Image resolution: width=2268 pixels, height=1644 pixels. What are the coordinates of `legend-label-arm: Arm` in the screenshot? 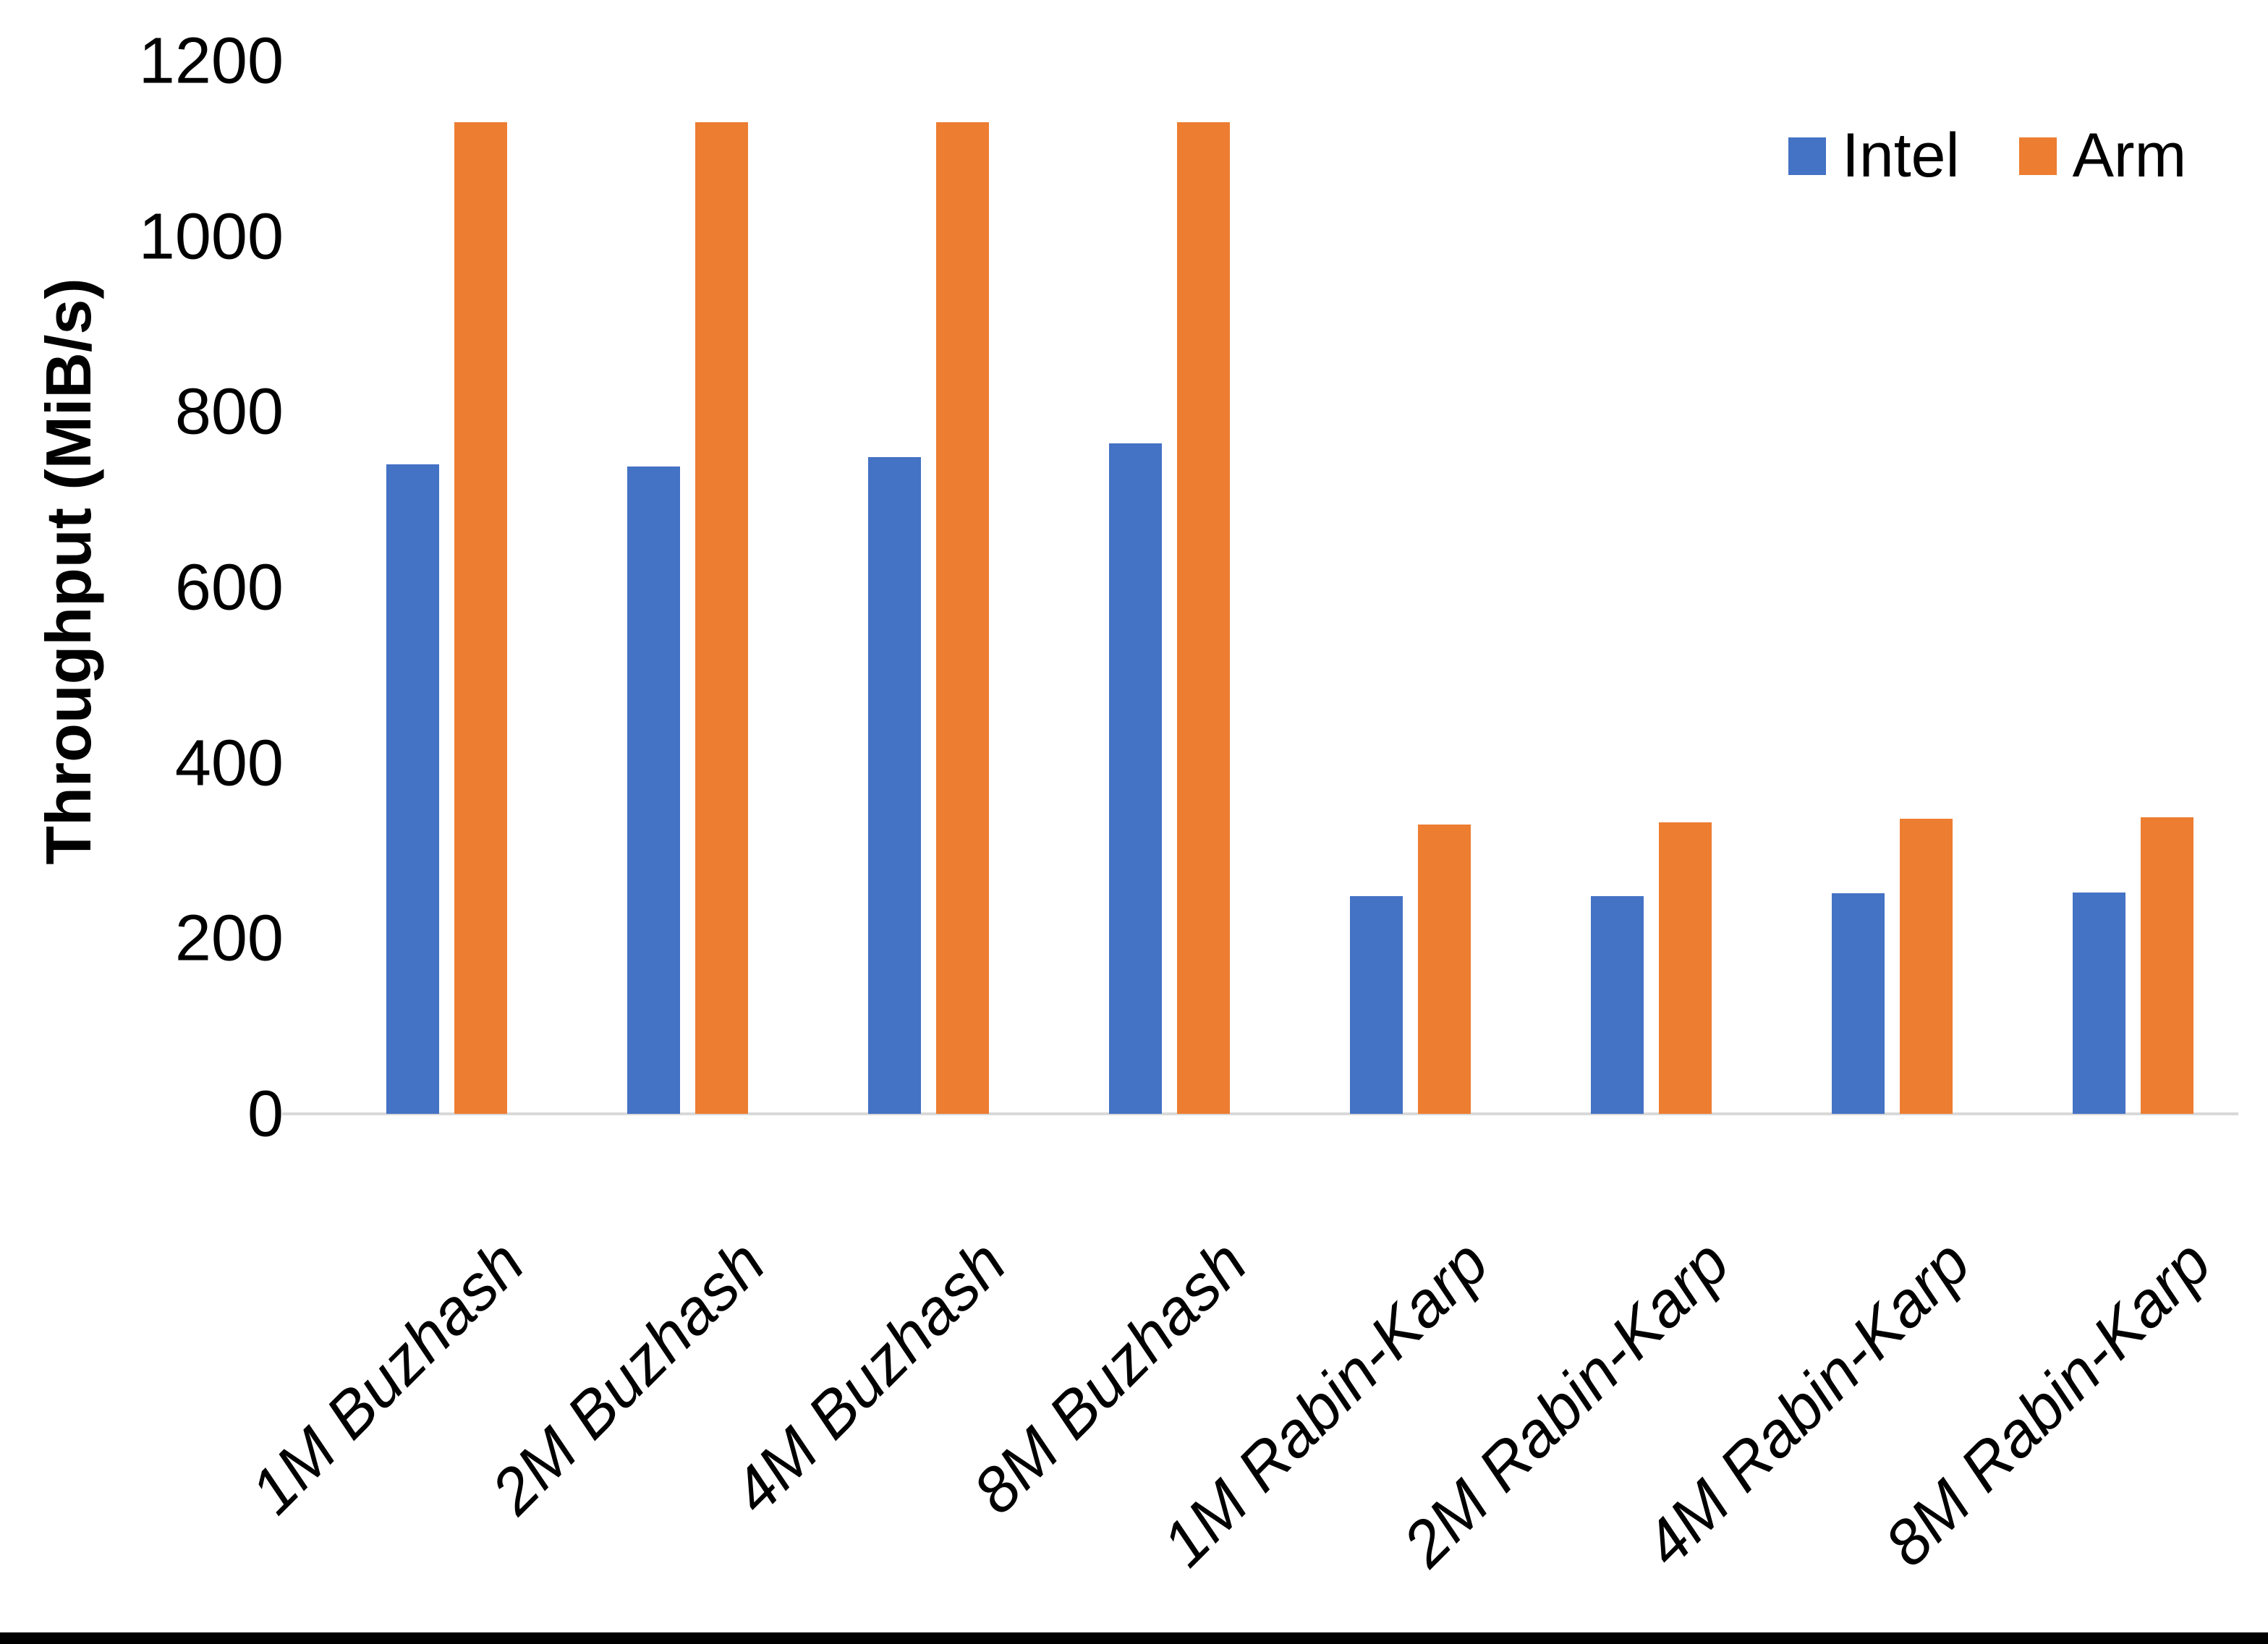 It's located at (2129, 155).